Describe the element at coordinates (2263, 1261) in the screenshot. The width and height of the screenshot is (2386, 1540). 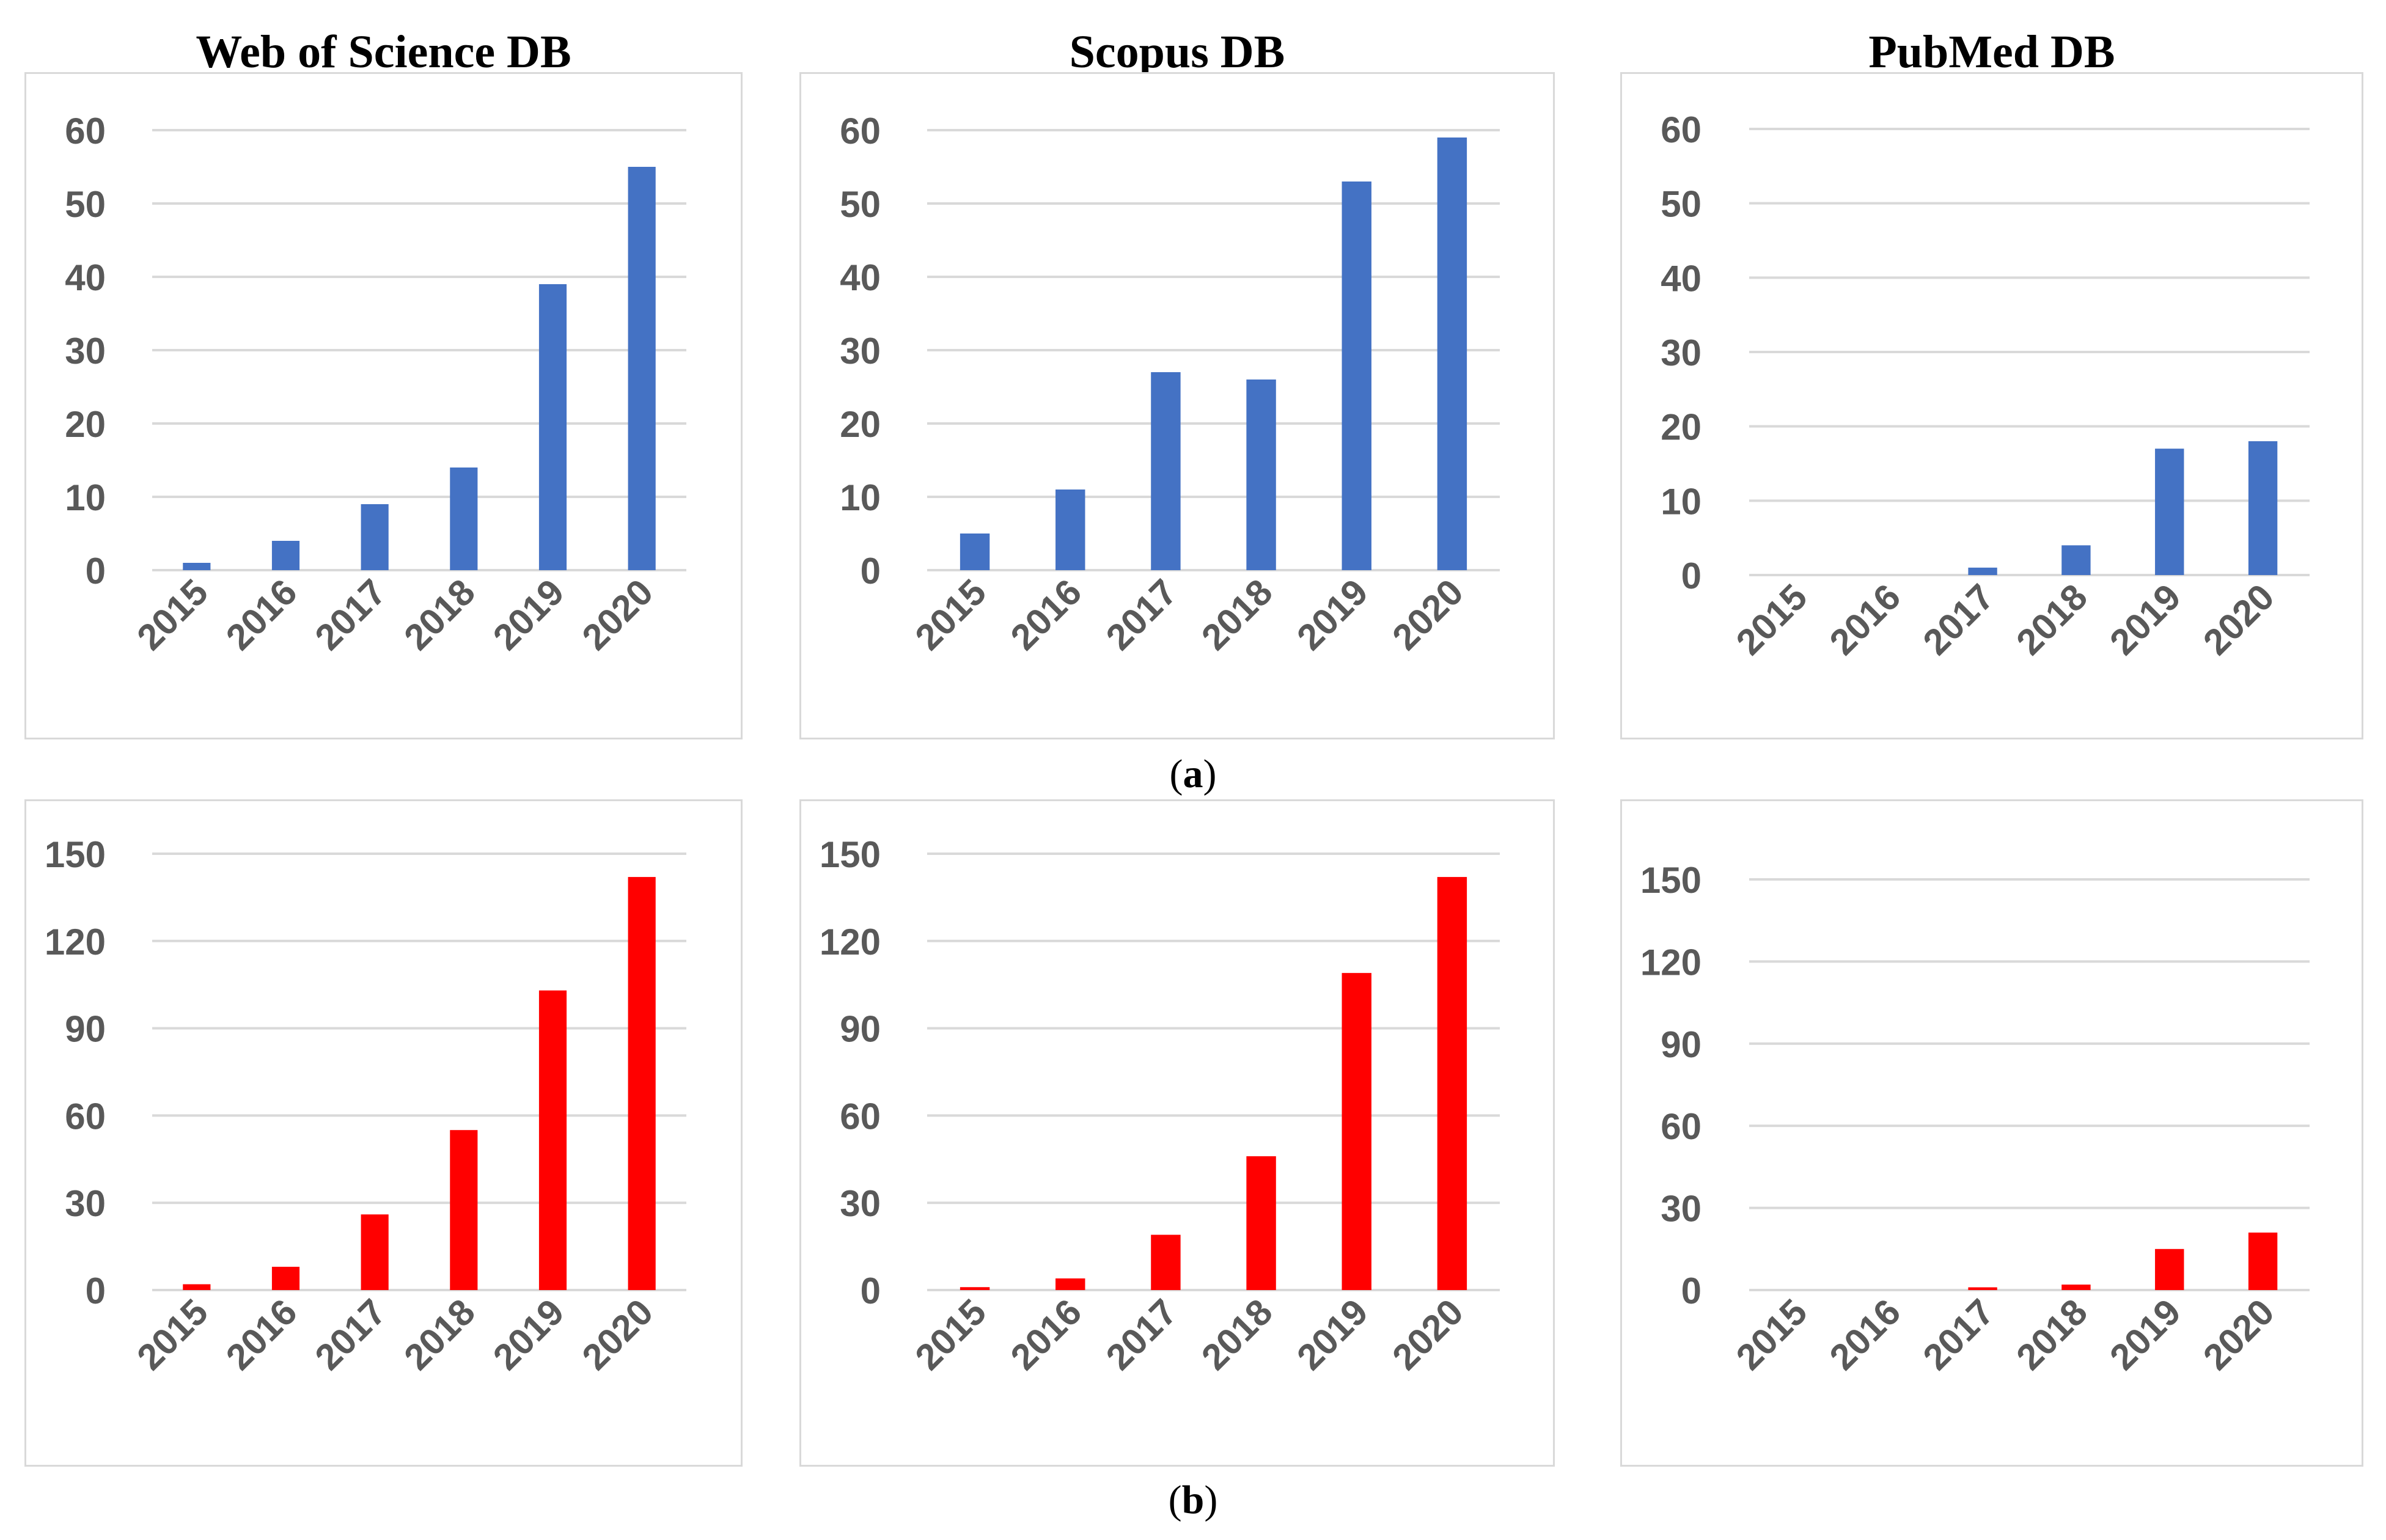
I see `bar-pubmed-b-2020` at that location.